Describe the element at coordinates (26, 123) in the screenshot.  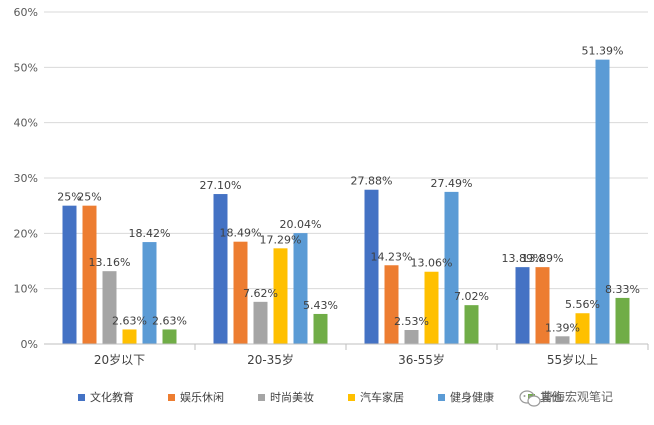
I see `y-tick-label: 40%` at that location.